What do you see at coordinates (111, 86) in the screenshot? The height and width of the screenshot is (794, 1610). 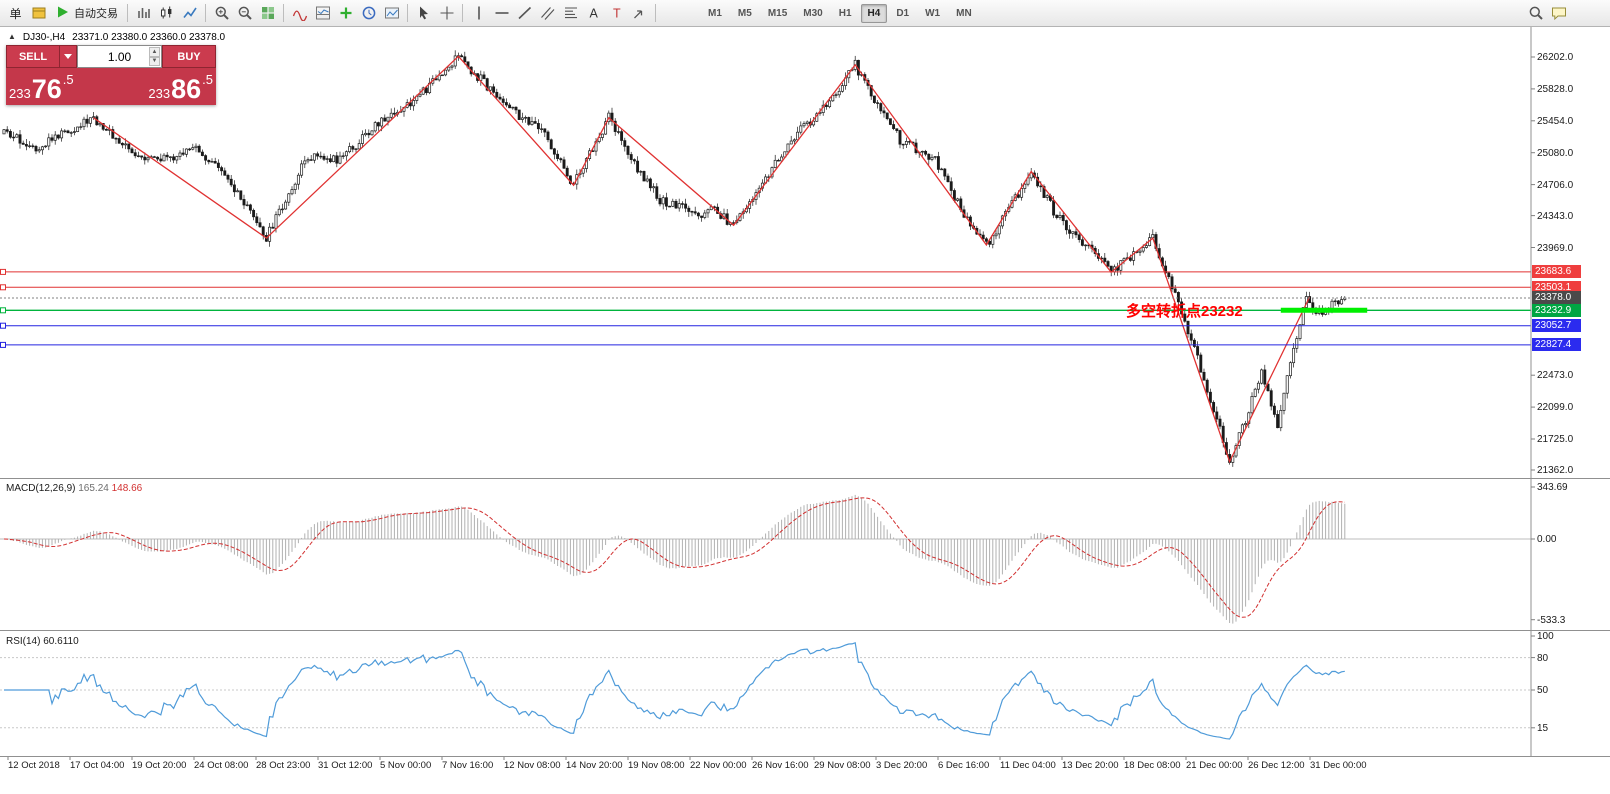 I see `trade-panel-prices: 233 76.5 233 86.5` at bounding box center [111, 86].